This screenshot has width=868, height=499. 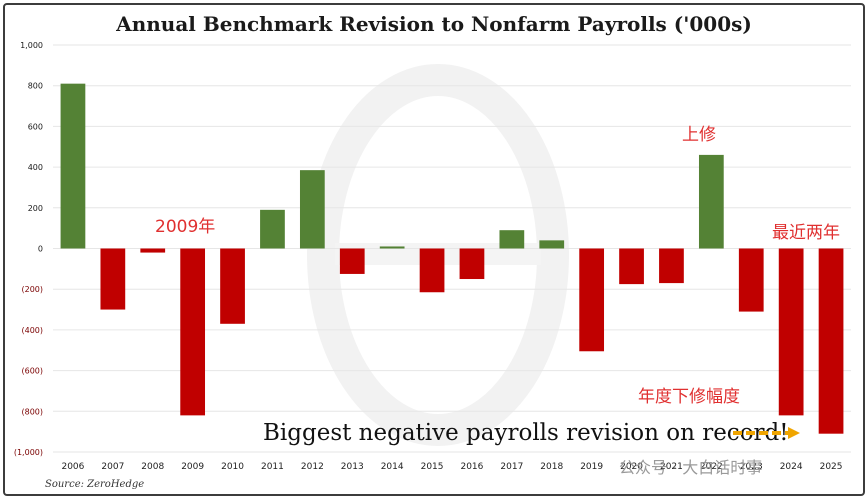 I want to click on annotation-recent-two-years: 最近两年, so click(x=806, y=233).